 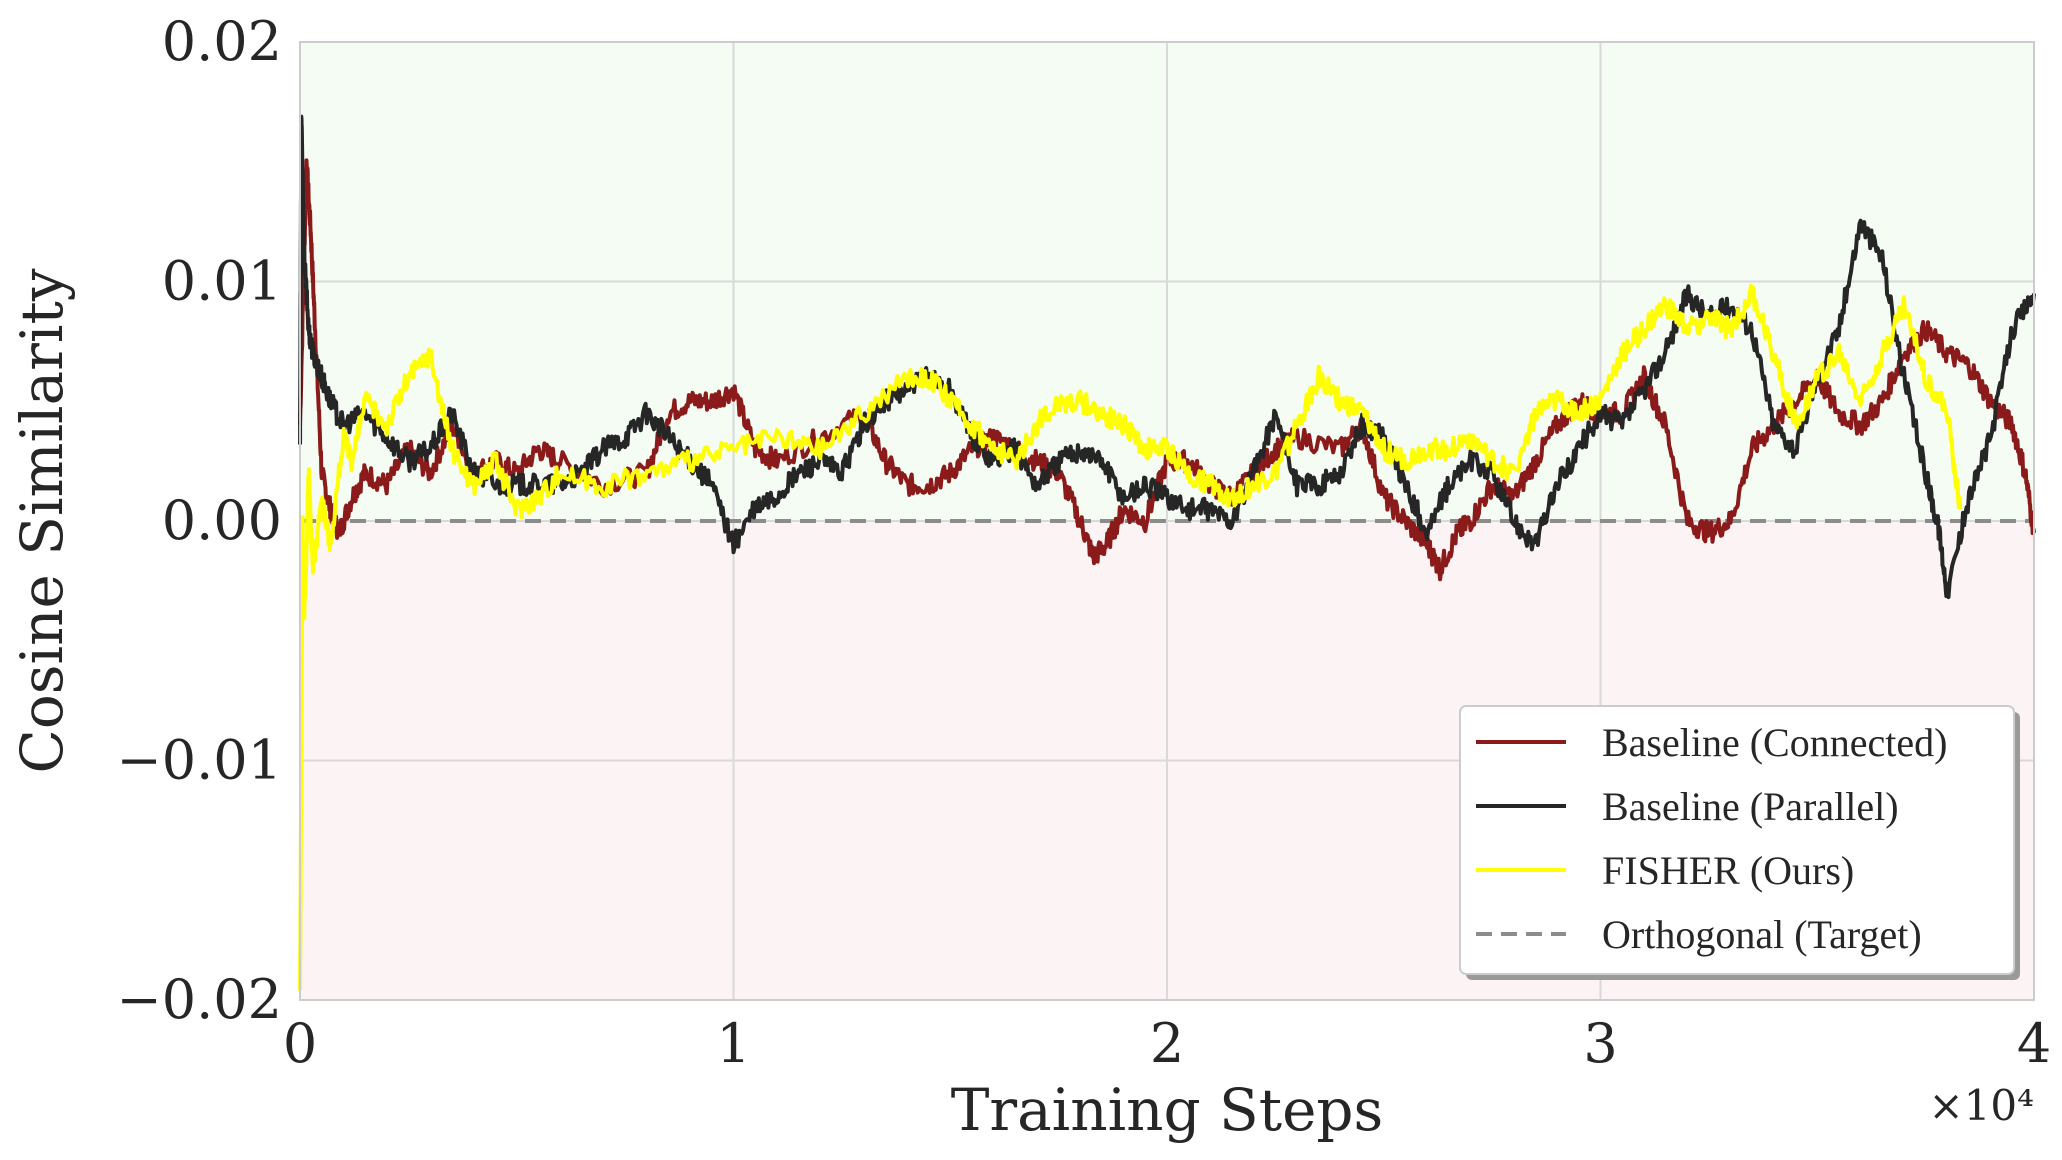 I want to click on legend-label-baseline-parallel: Baseline (Parallel), so click(x=1750, y=806).